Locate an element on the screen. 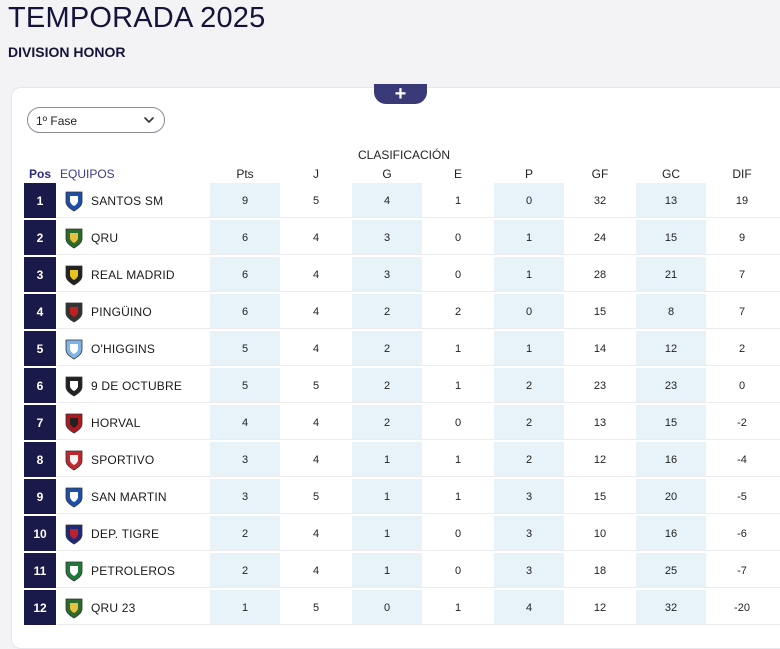 The width and height of the screenshot is (780, 649). position-cell: 6 is located at coordinates (40, 385).